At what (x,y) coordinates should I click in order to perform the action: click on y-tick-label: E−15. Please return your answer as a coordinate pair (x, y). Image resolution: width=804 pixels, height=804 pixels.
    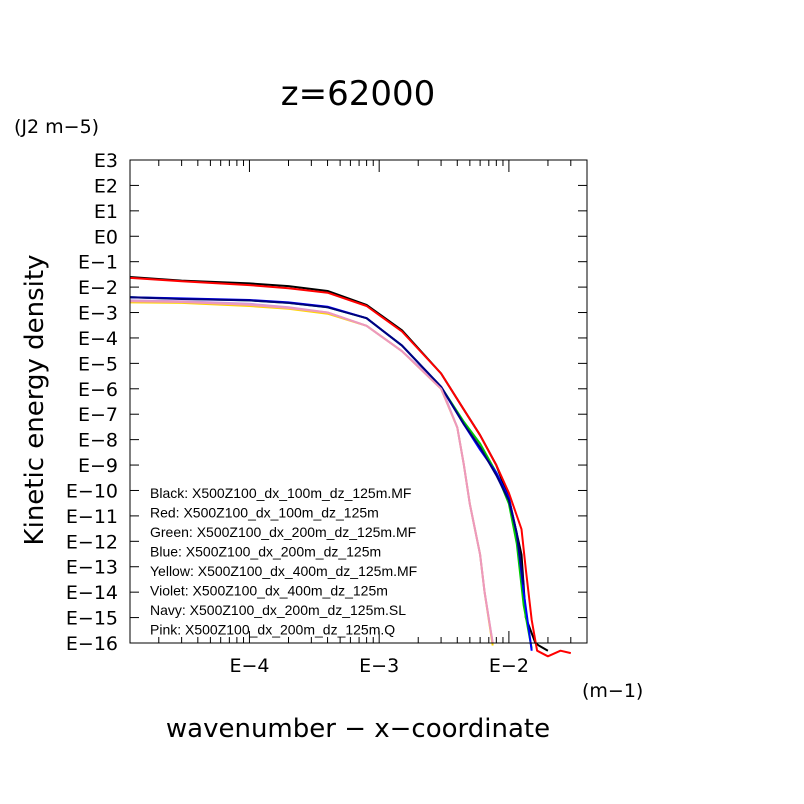
    Looking at the image, I should click on (92, 619).